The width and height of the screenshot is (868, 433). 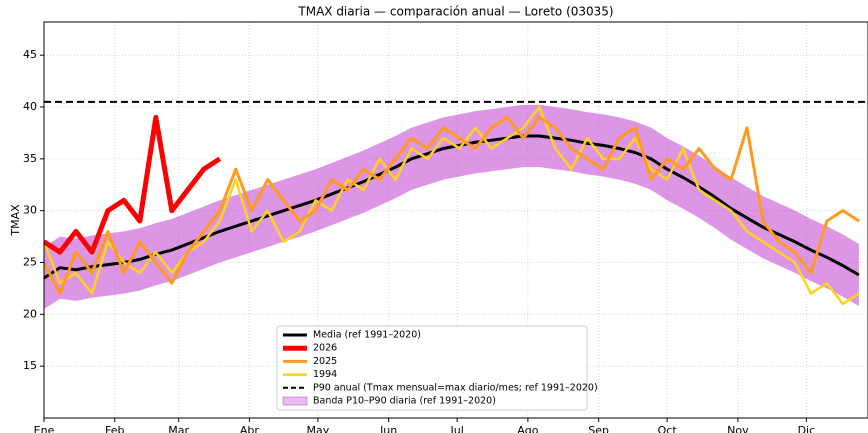 I want to click on x-tick-label: Abr, so click(x=250, y=428).